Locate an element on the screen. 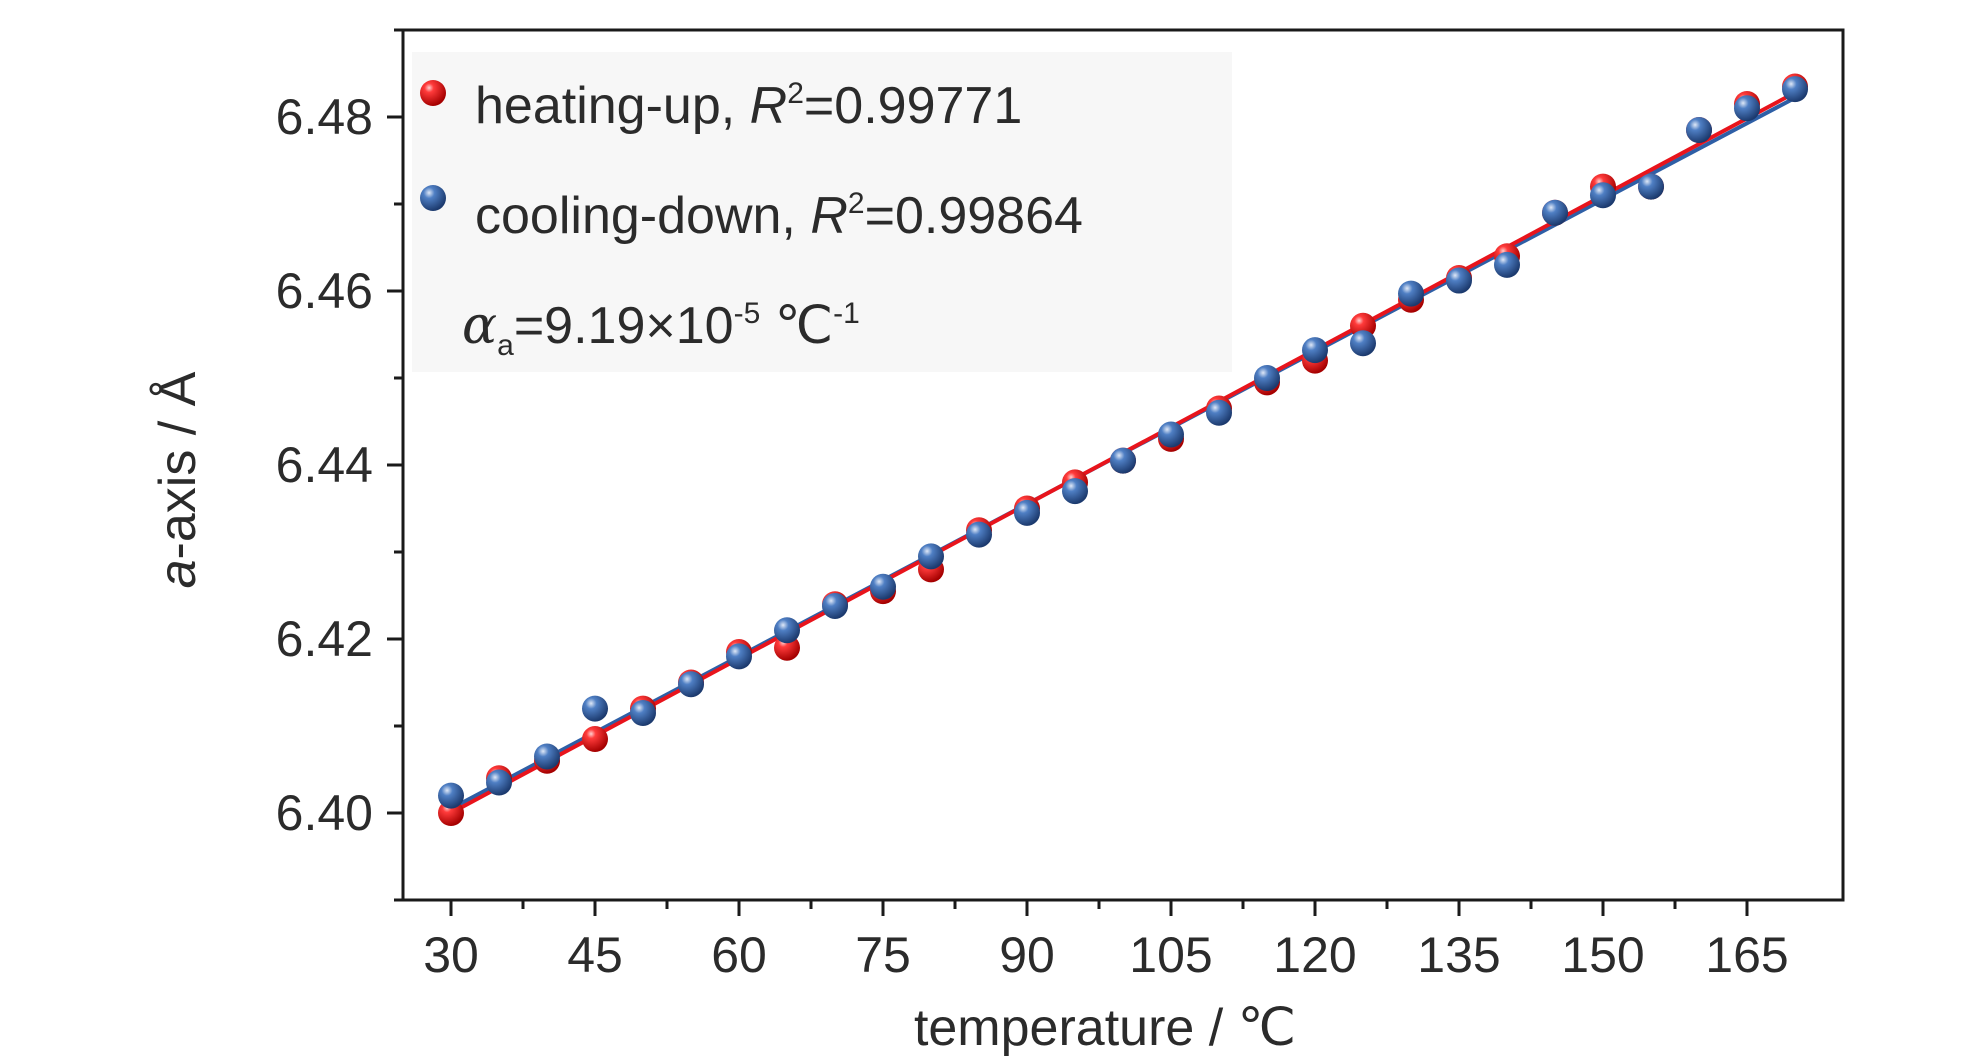 This screenshot has height=1063, width=1984. y-tick-label: 6.42 is located at coordinates (324, 639).